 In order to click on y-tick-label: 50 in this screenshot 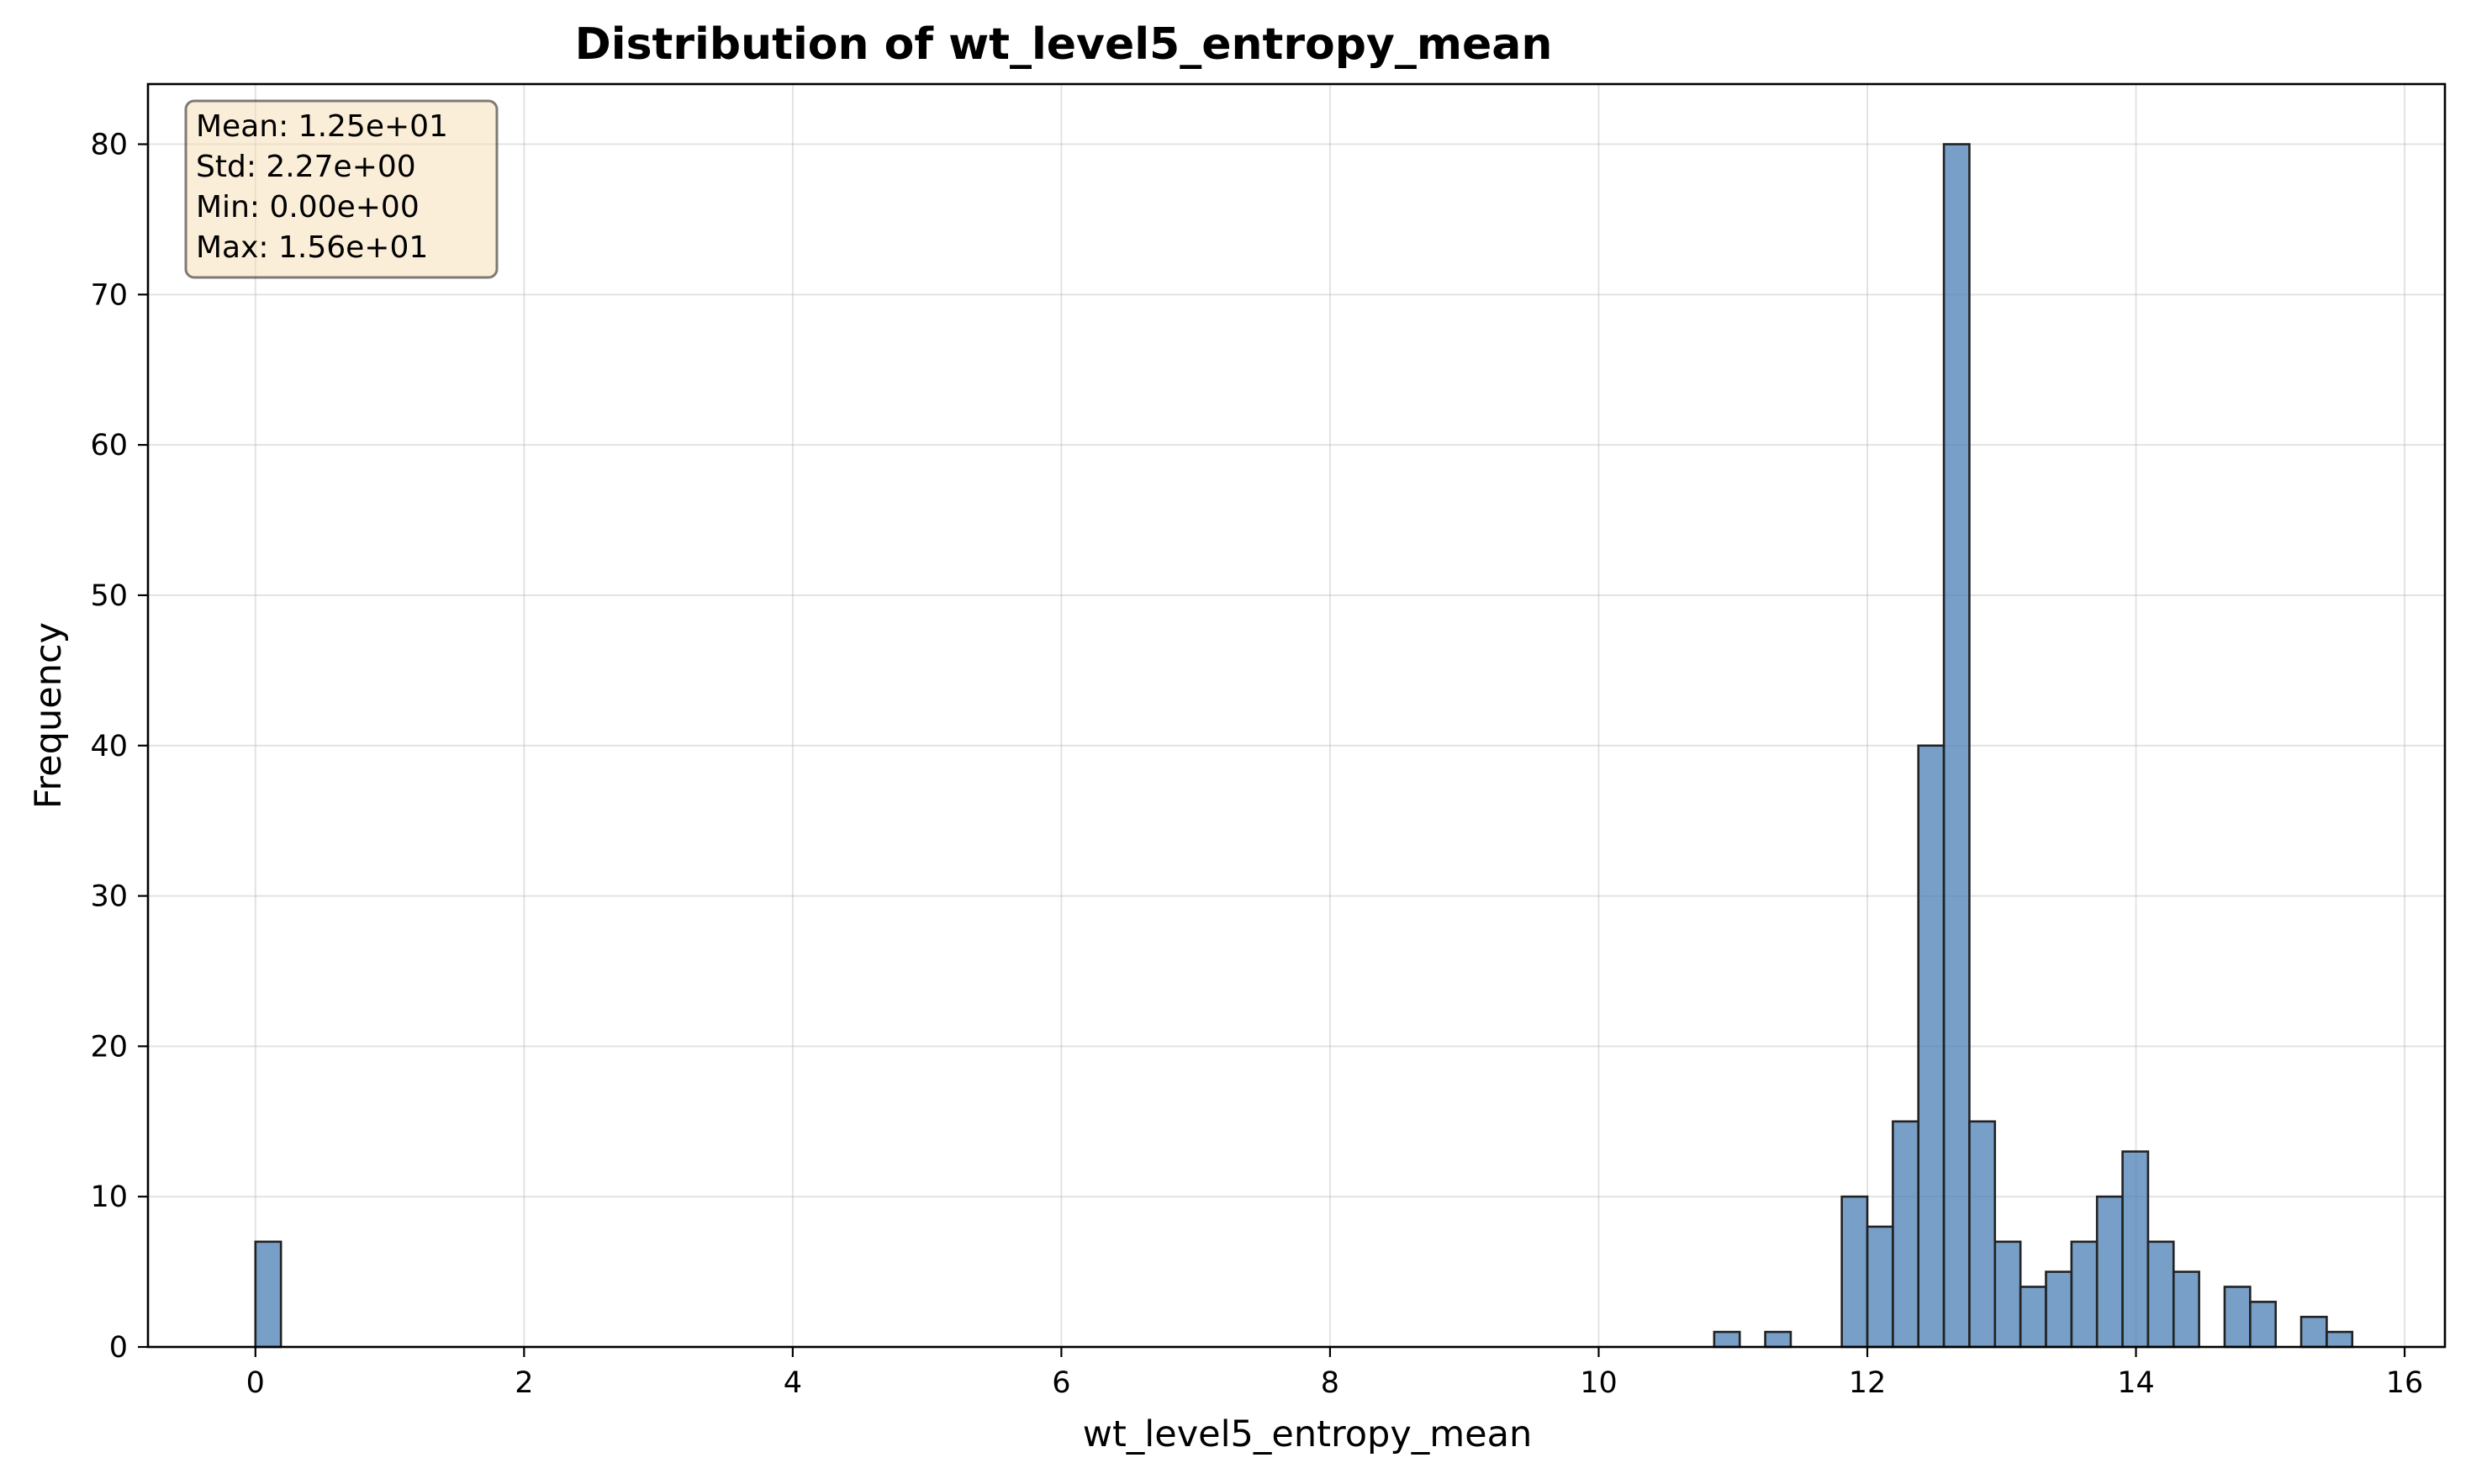, I will do `click(109, 596)`.